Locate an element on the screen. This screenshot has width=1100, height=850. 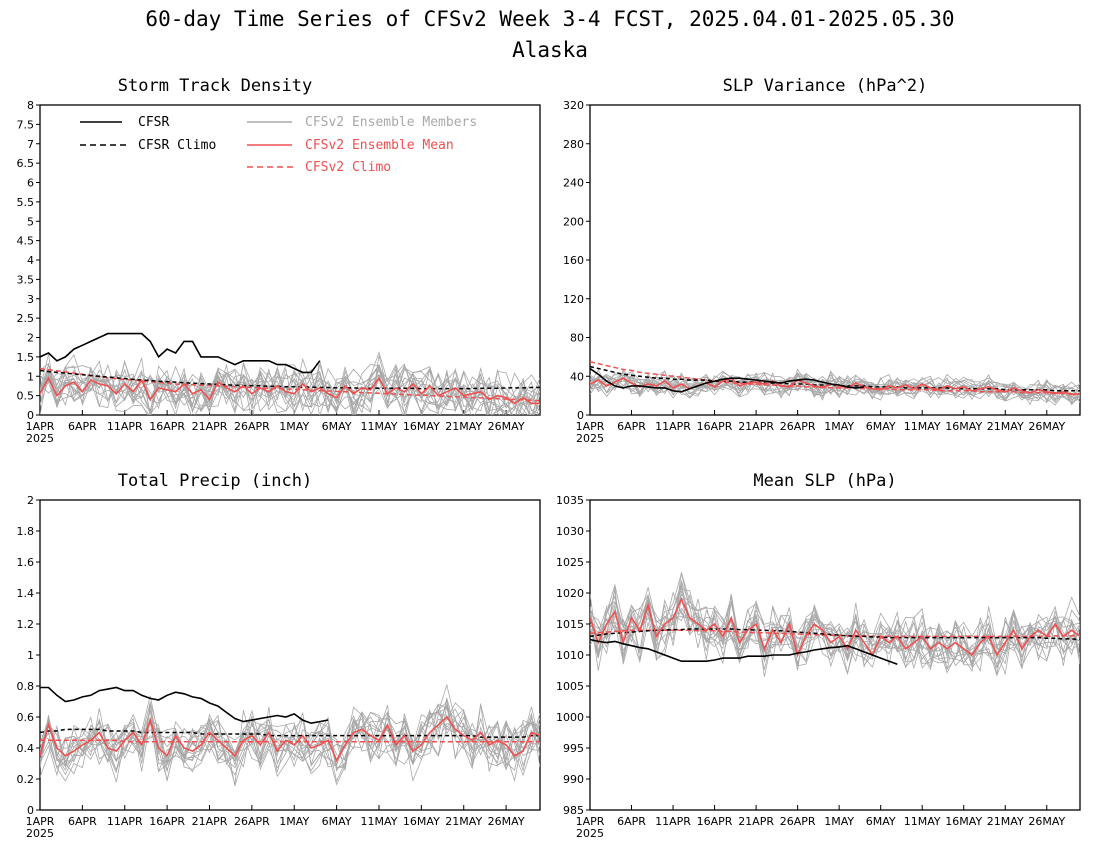
slp-variance-ytick-label: 80 is located at coordinates (577, 338).